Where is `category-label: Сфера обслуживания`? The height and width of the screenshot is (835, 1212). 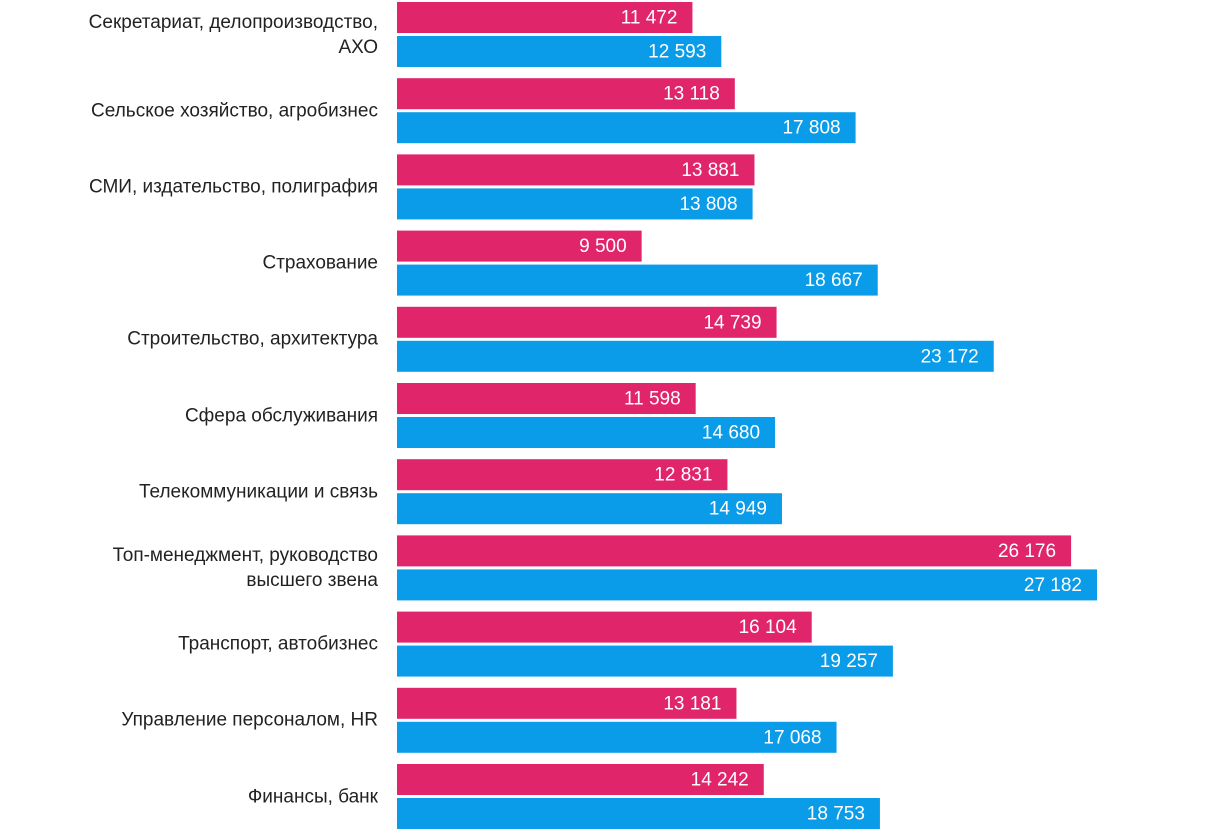 category-label: Сфера обслуживания is located at coordinates (281, 415).